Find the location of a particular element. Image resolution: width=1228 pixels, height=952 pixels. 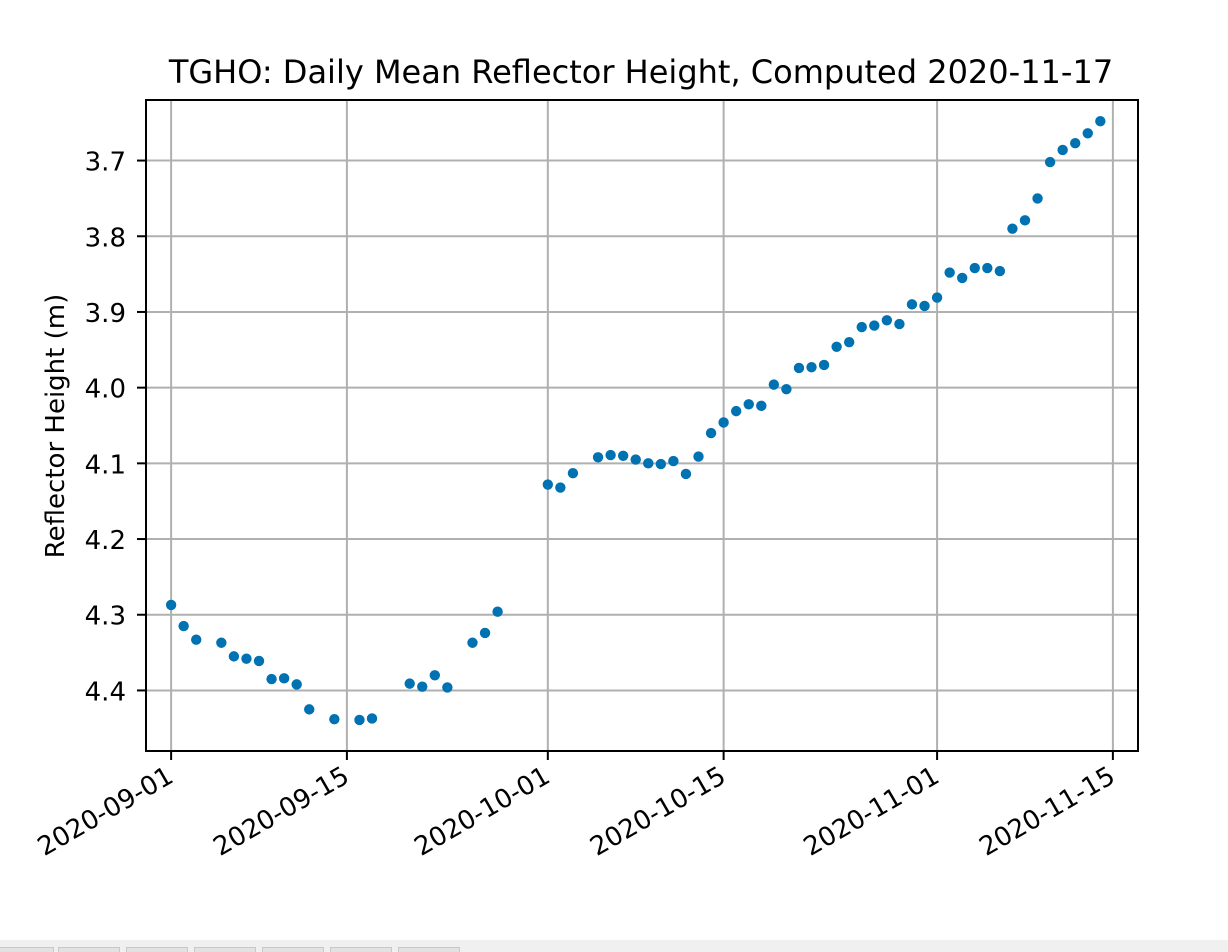

x-tick-label: 2020-09-01 is located at coordinates (106, 812).